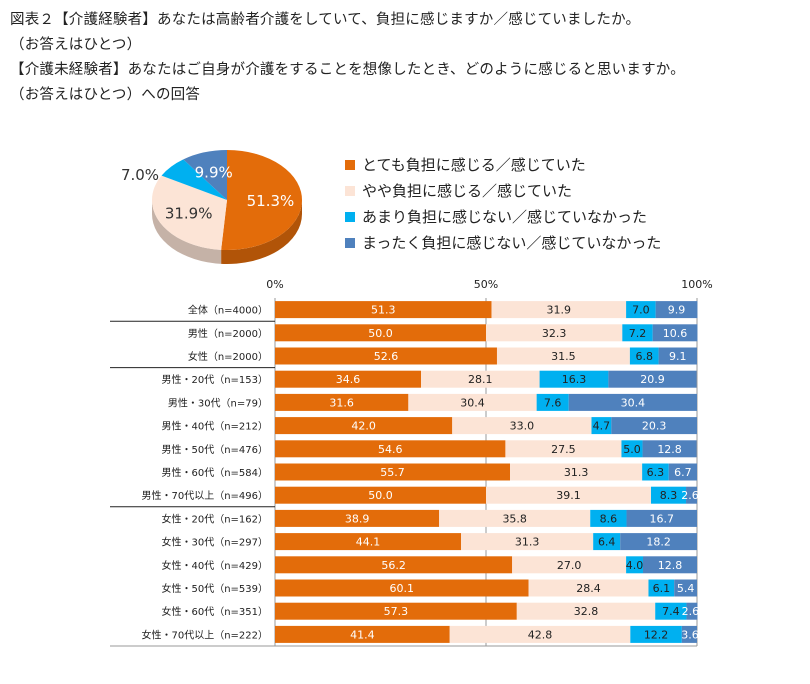  I want to click on legend-label-1: とても負担に感じる／感じていた, so click(474, 165).